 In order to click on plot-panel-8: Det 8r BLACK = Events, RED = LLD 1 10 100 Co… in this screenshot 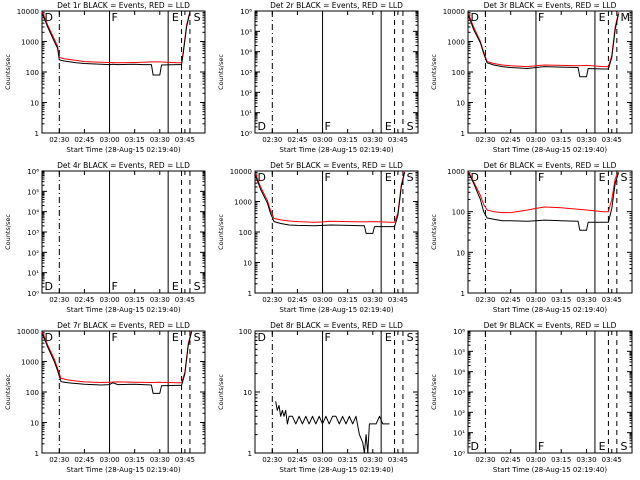, I will do `click(318, 397)`.